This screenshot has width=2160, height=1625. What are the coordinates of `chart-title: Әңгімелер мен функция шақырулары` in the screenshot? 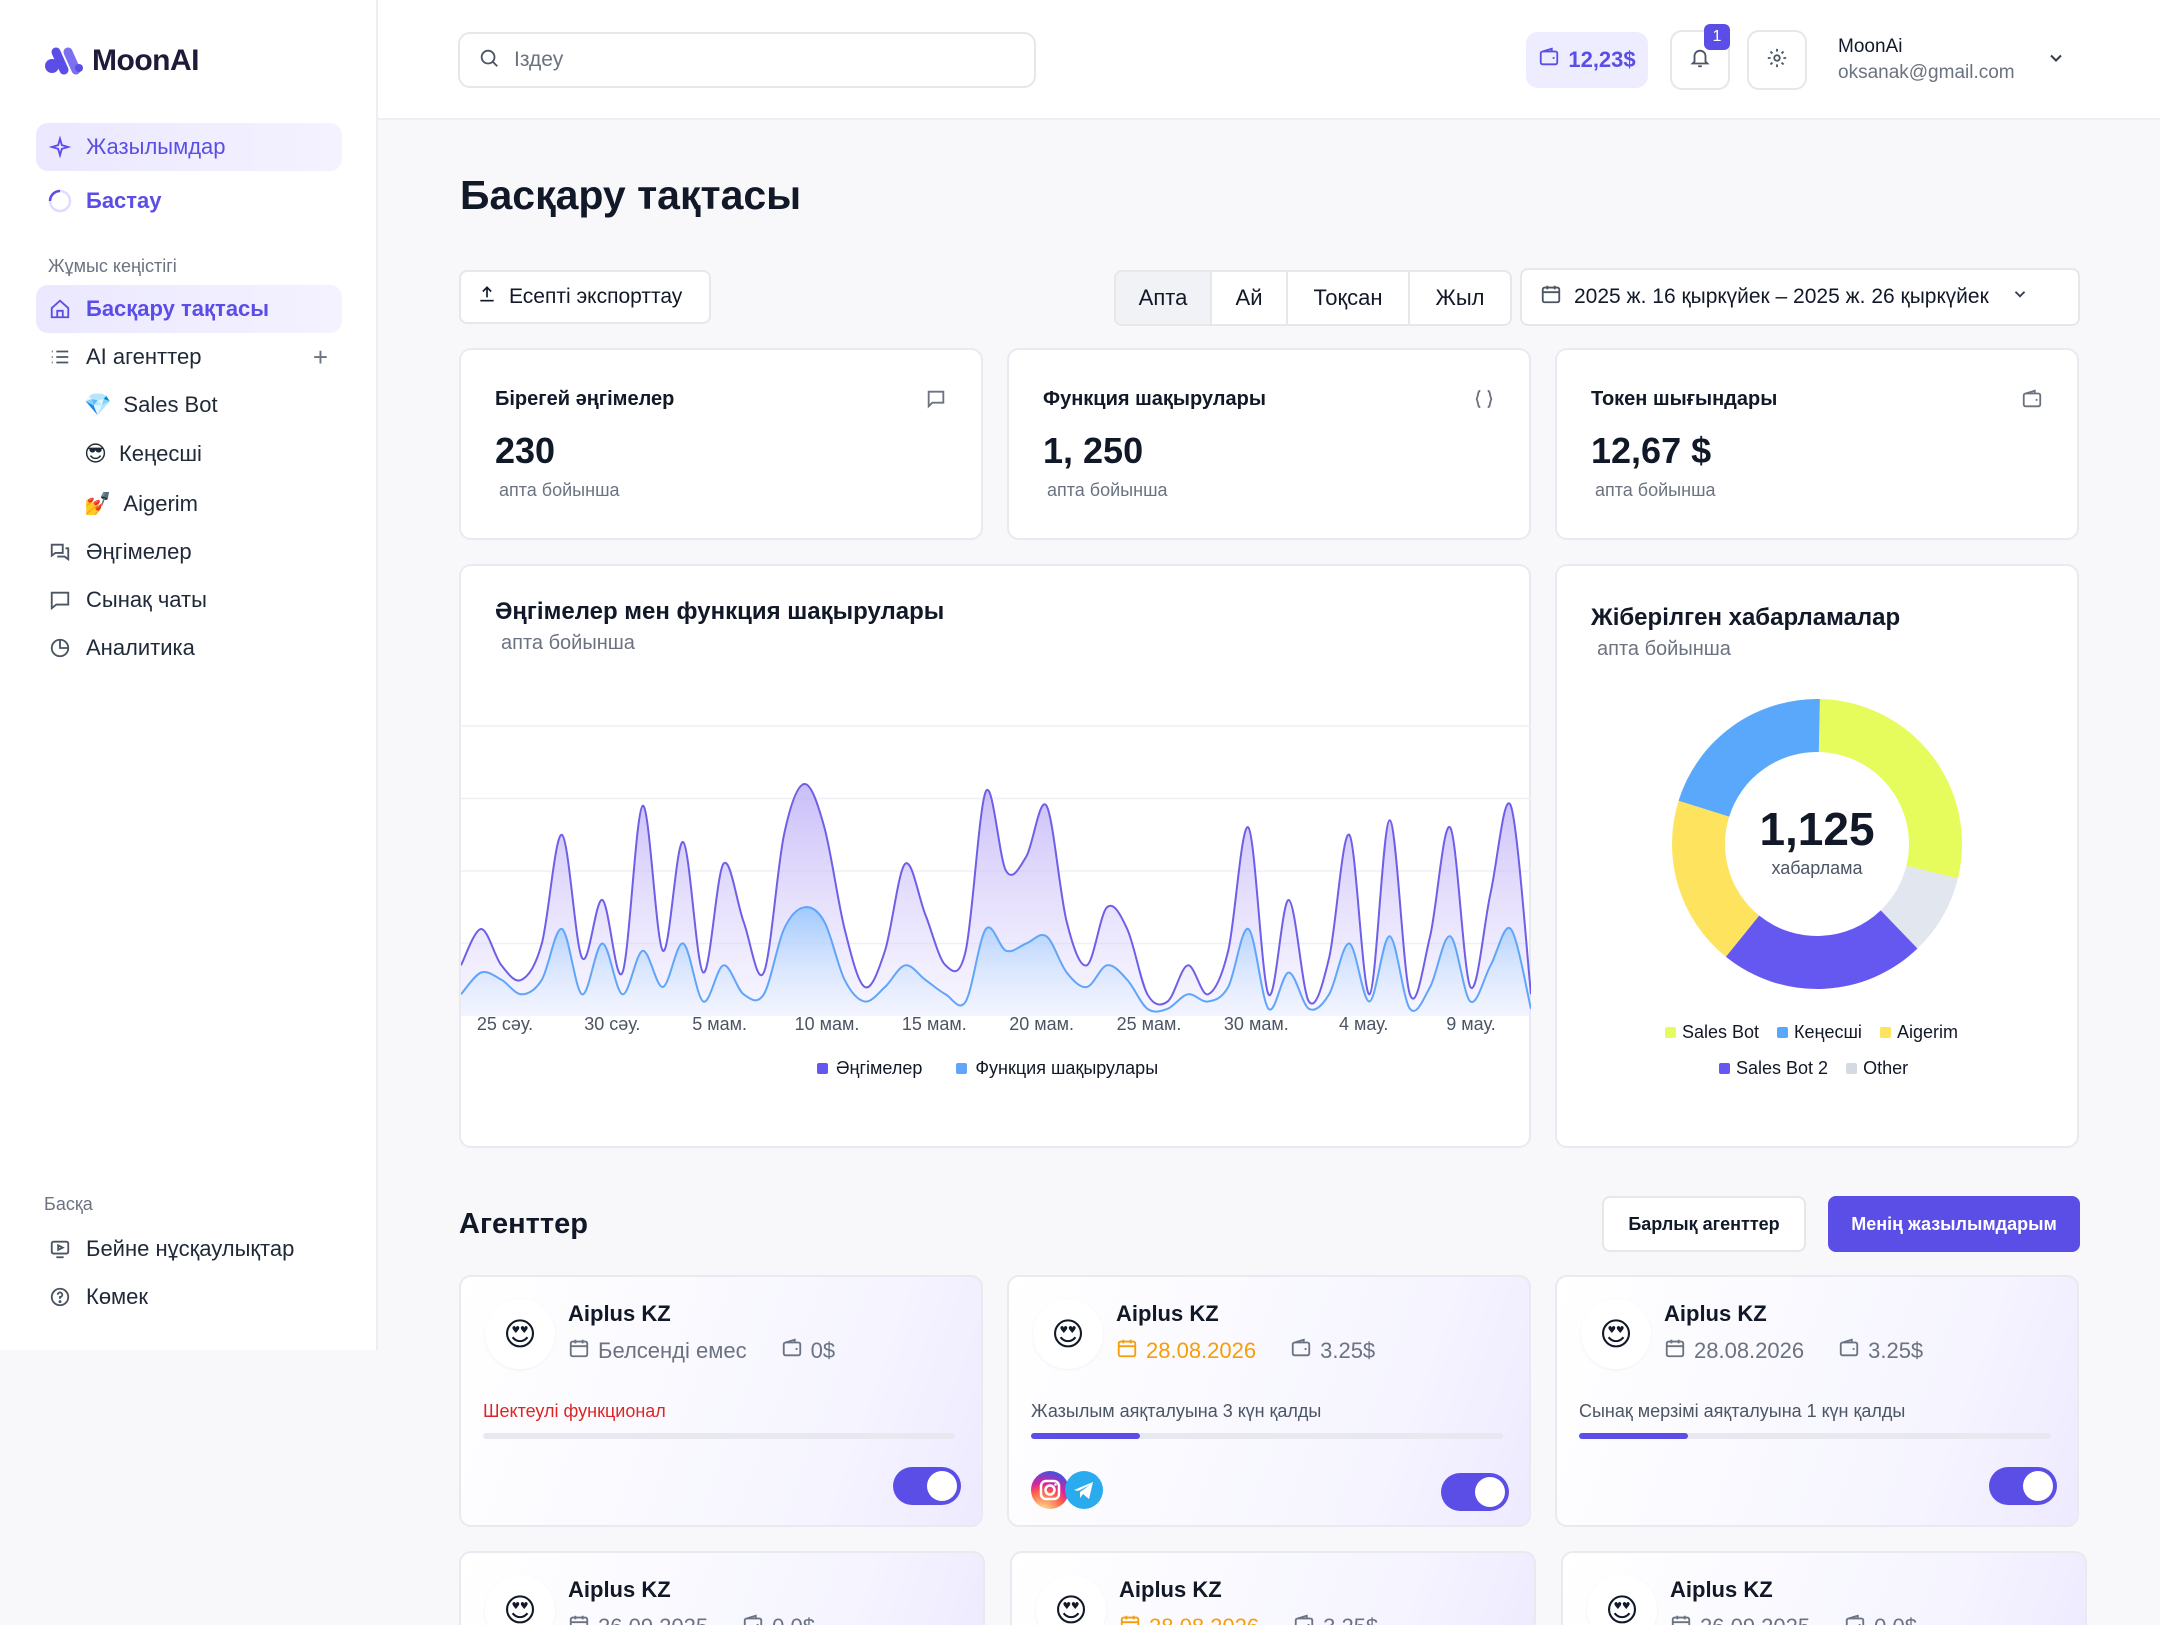 It's located at (720, 611).